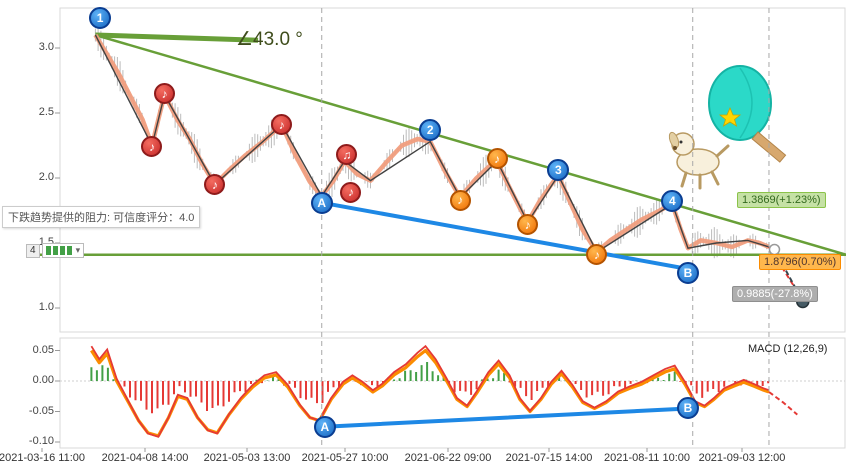 The height and width of the screenshot is (471, 846). I want to click on price-badge-green: 1.3869(+1.23%), so click(781, 200).